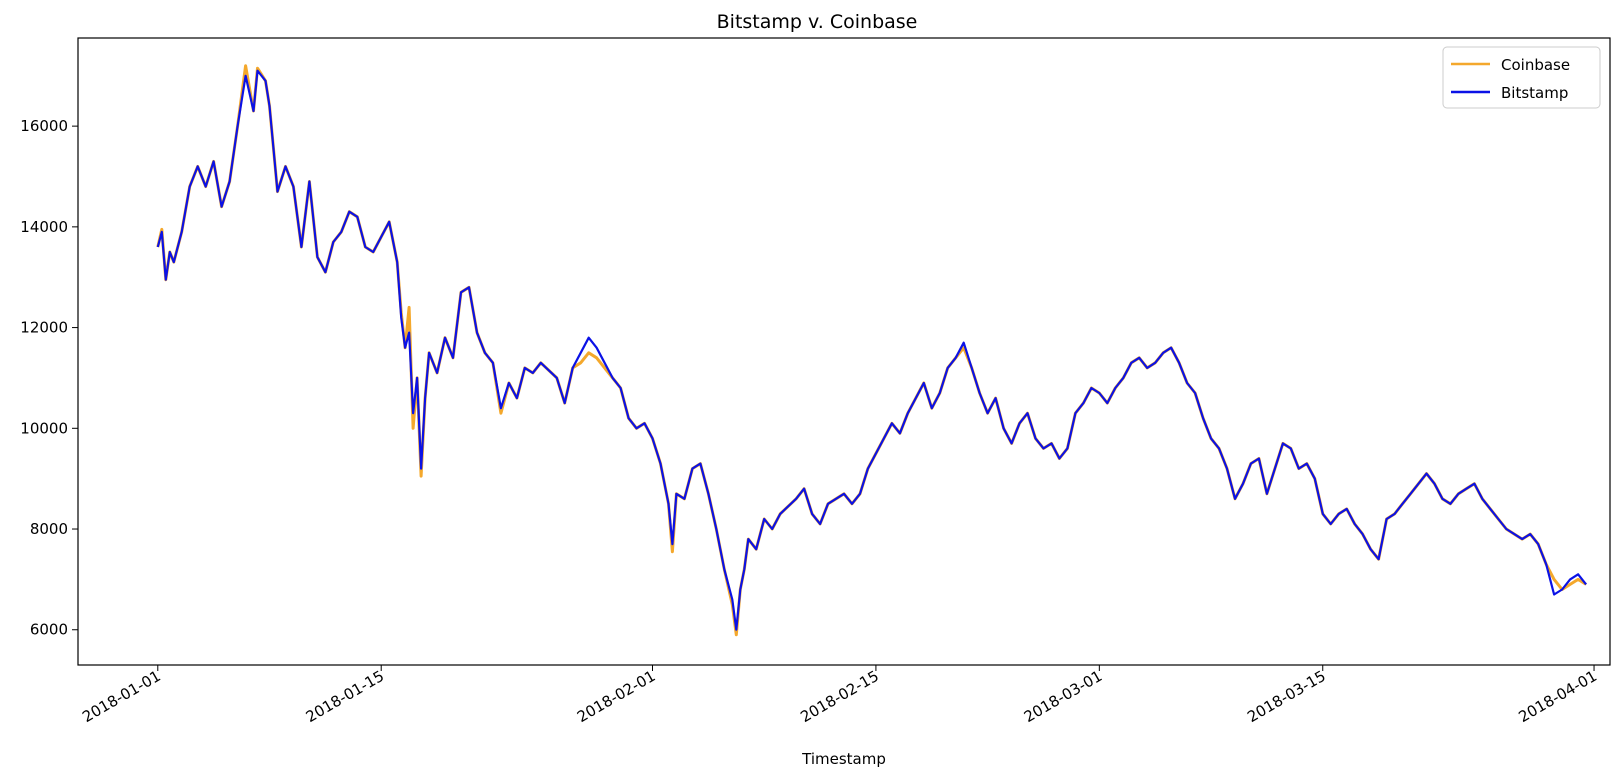  I want to click on x-tick-label: 2018-03-01, so click(1063, 696).